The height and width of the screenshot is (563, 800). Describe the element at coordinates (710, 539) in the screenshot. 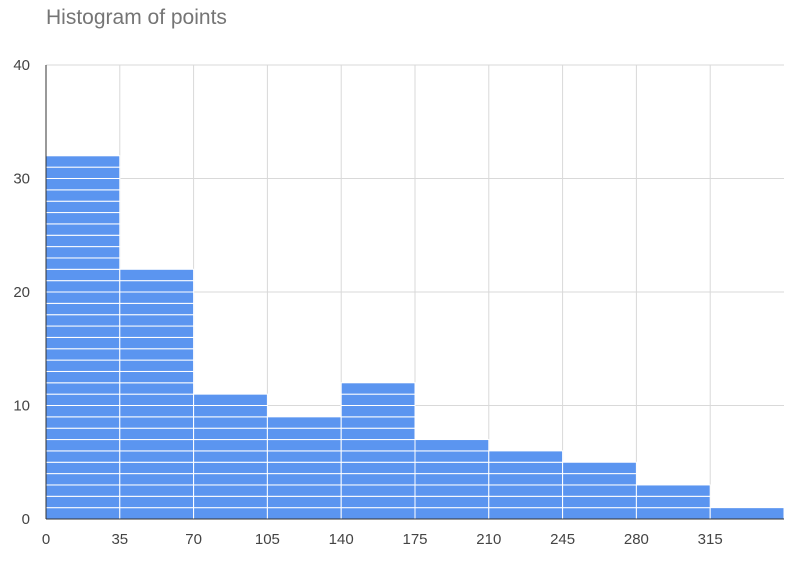

I see `x-tick-label: 315` at that location.